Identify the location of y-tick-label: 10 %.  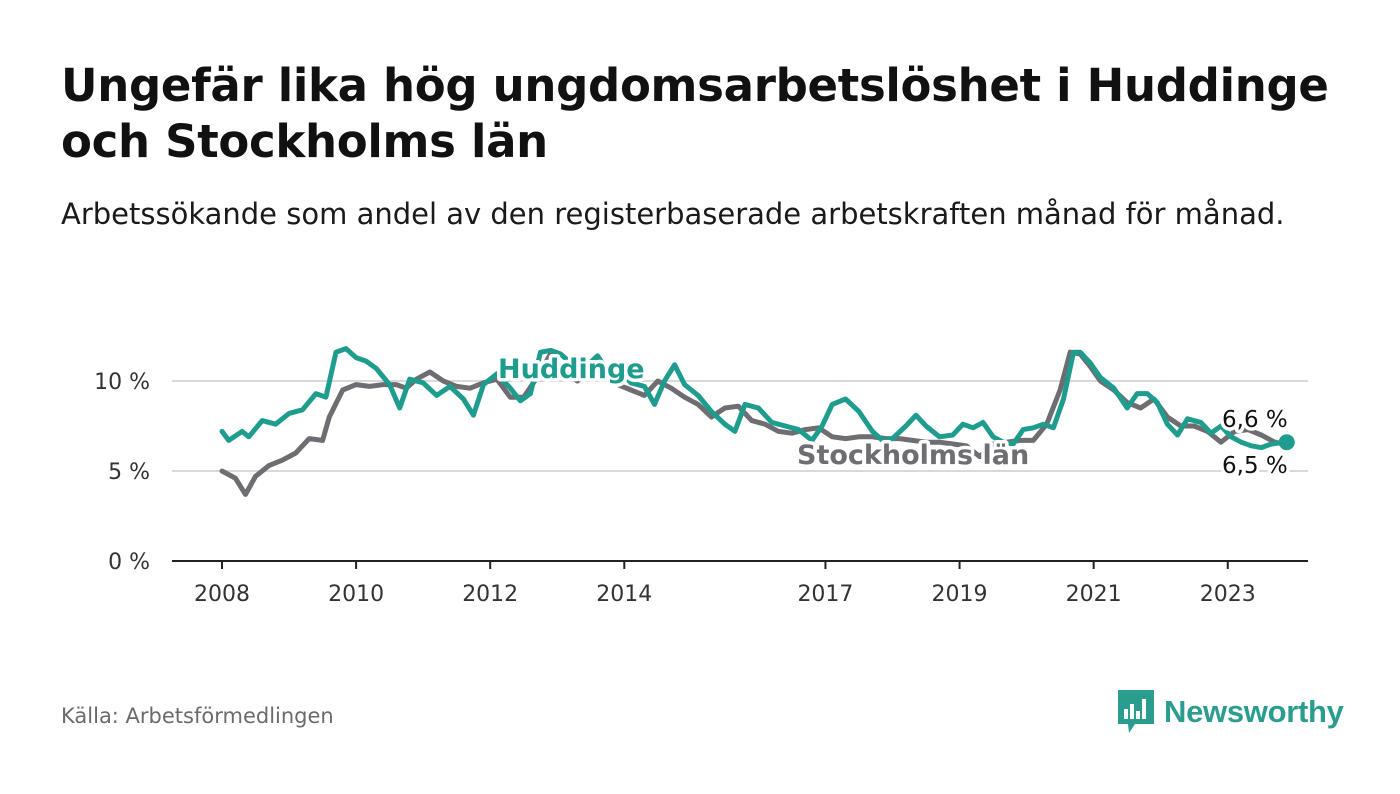
(122, 382).